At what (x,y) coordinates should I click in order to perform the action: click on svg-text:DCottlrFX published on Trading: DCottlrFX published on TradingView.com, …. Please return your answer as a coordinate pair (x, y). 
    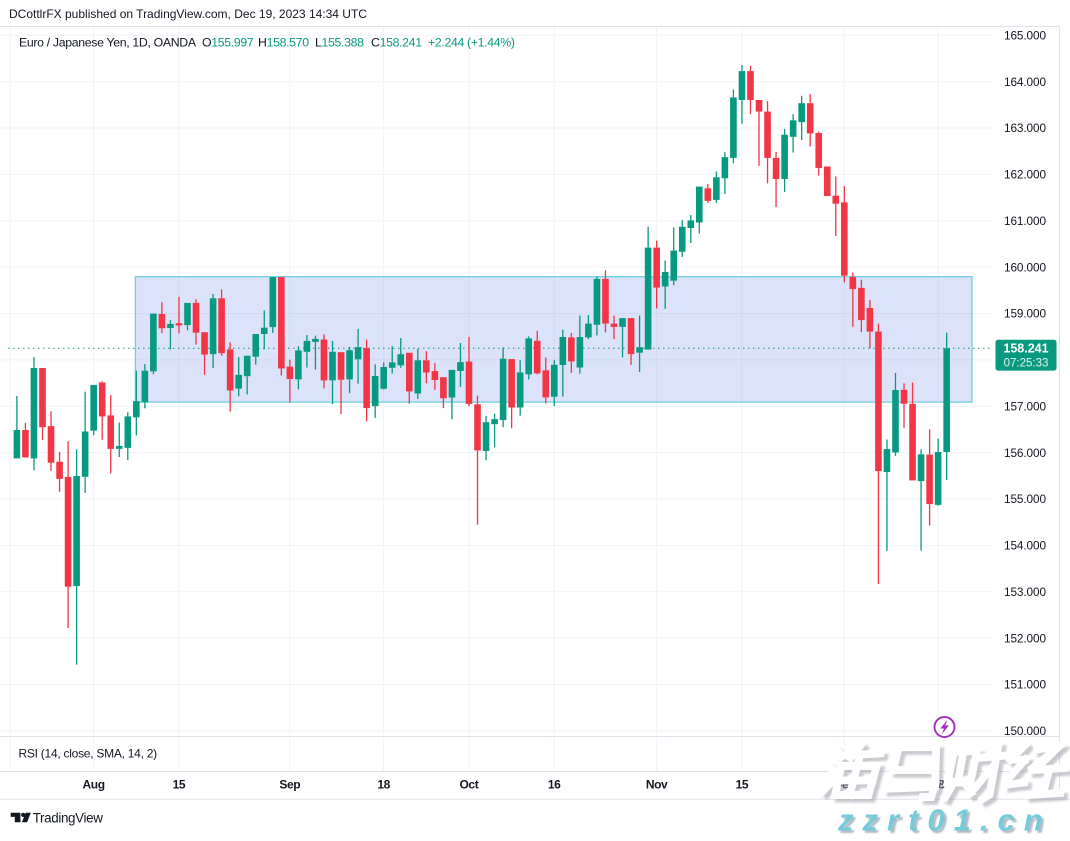
    Looking at the image, I should click on (188, 14).